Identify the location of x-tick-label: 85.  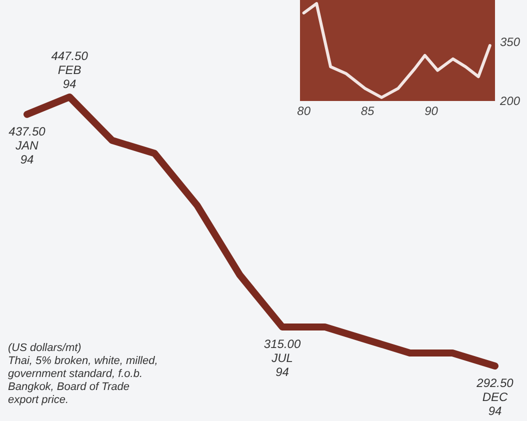
(367, 111).